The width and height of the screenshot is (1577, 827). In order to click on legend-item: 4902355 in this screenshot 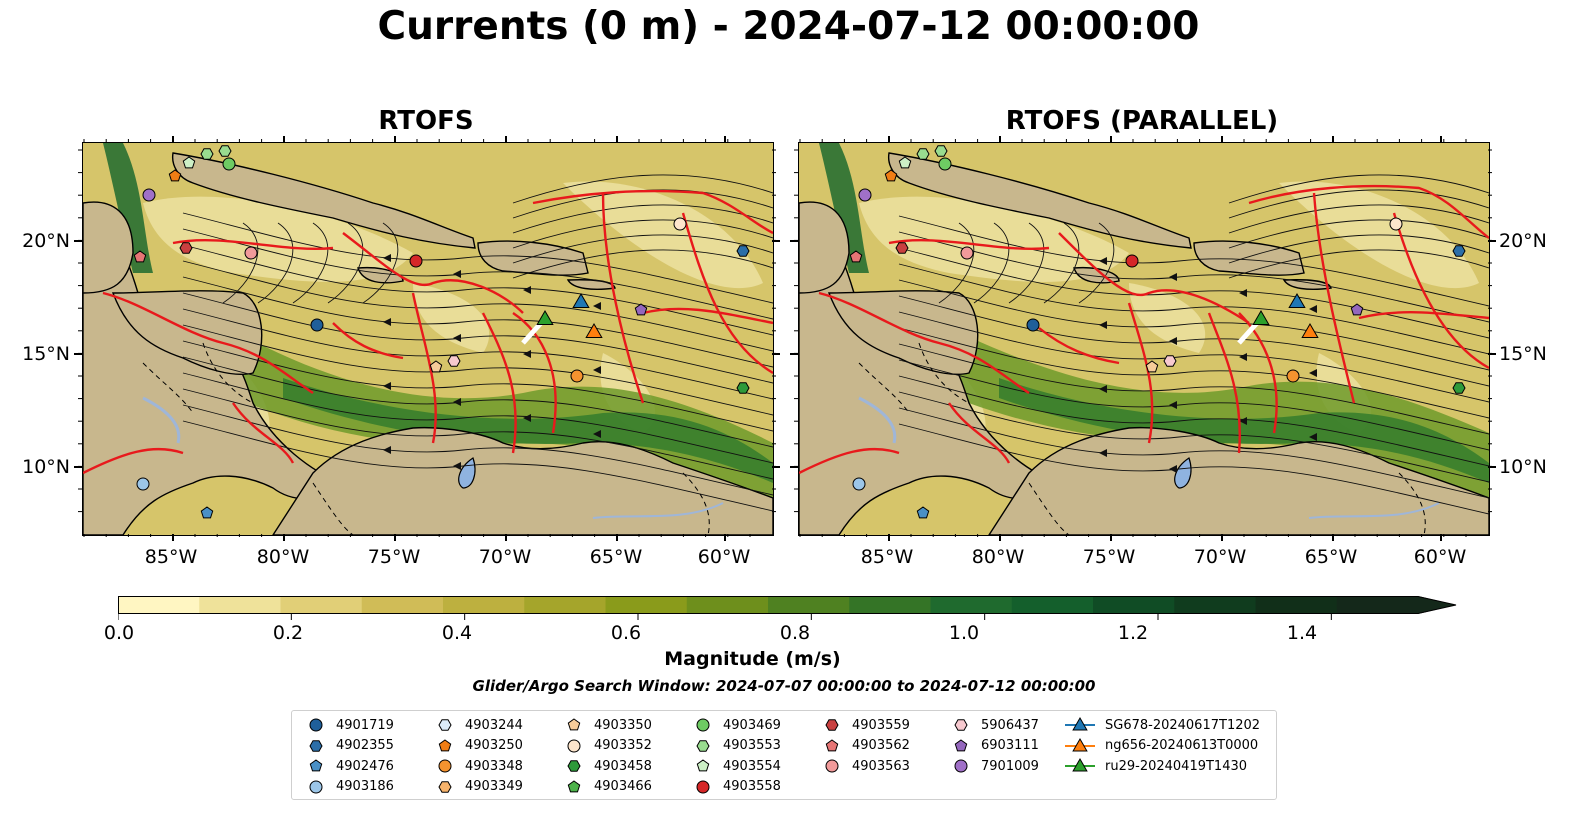, I will do `click(350, 746)`.